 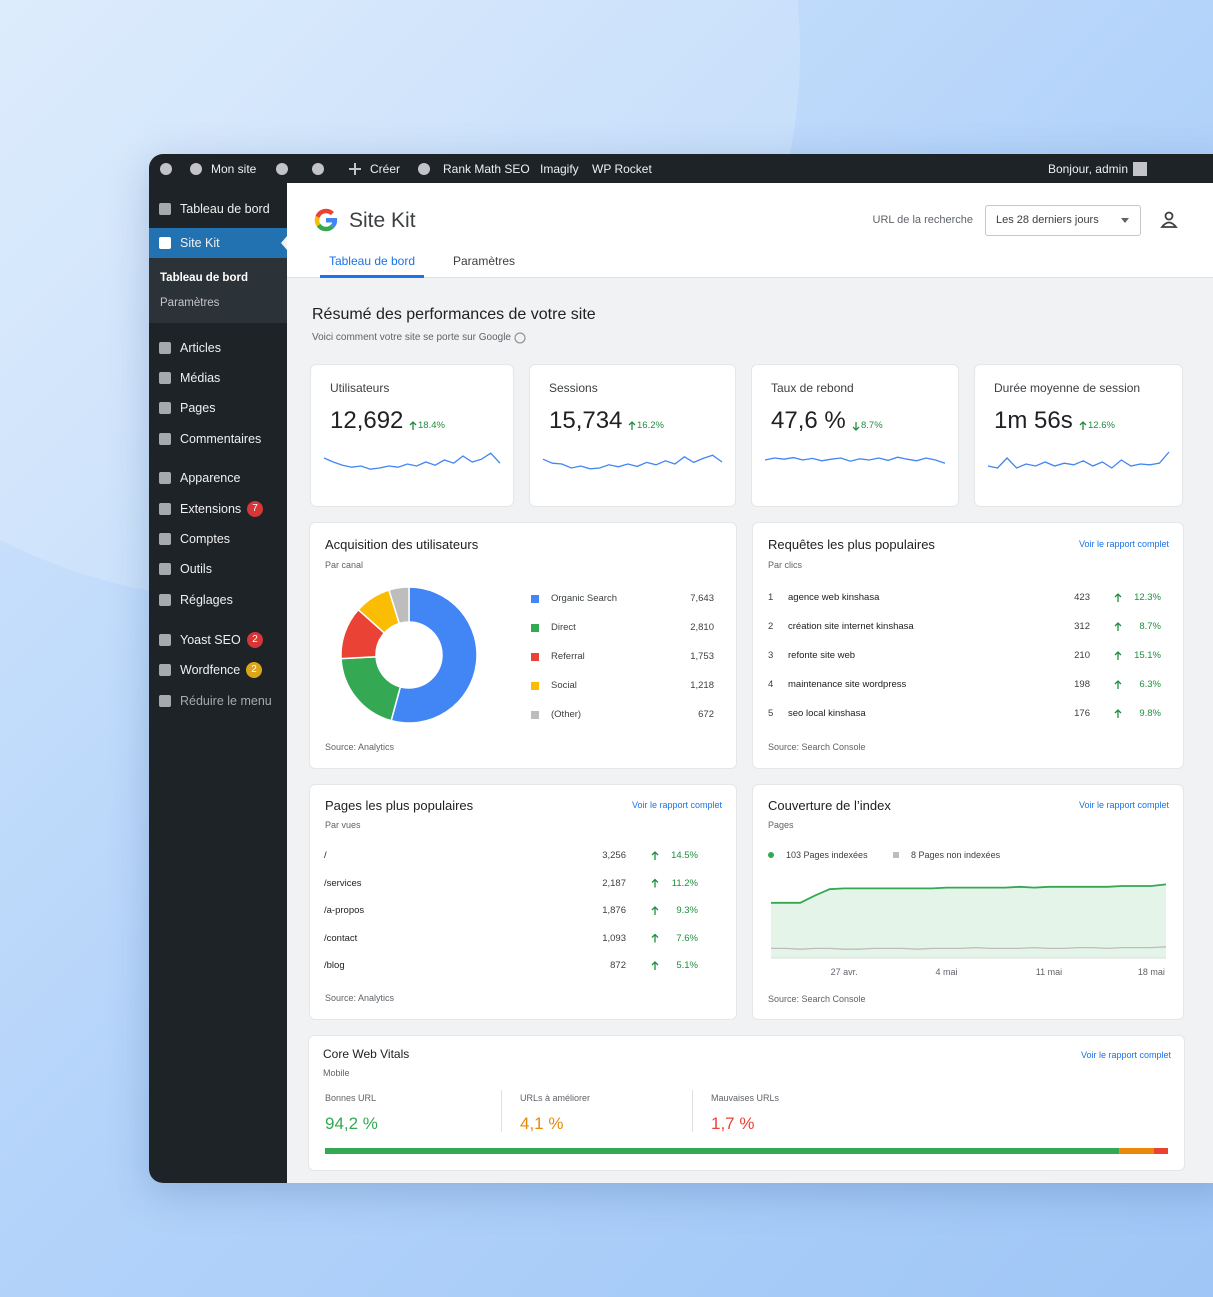 I want to click on page-path: /a-propos, so click(x=344, y=911).